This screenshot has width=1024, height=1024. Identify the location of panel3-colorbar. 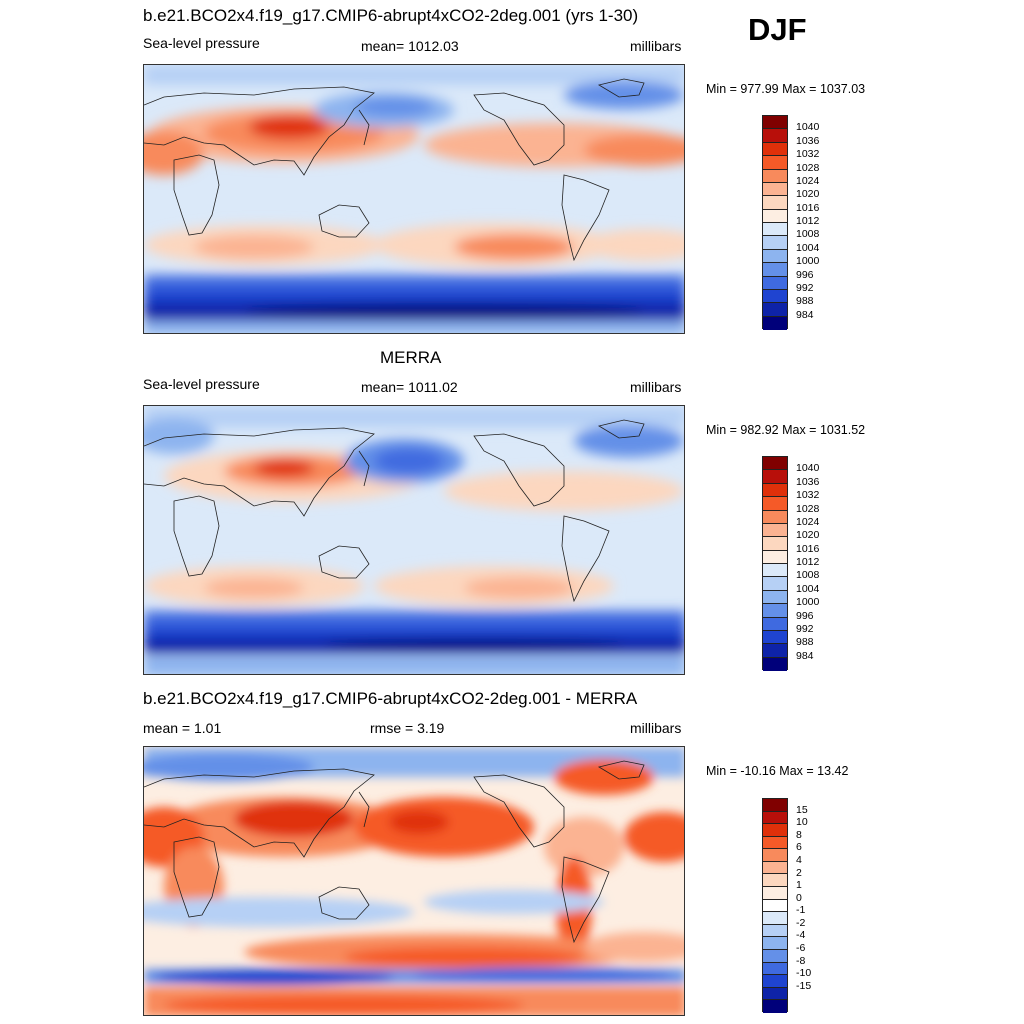
(775, 905).